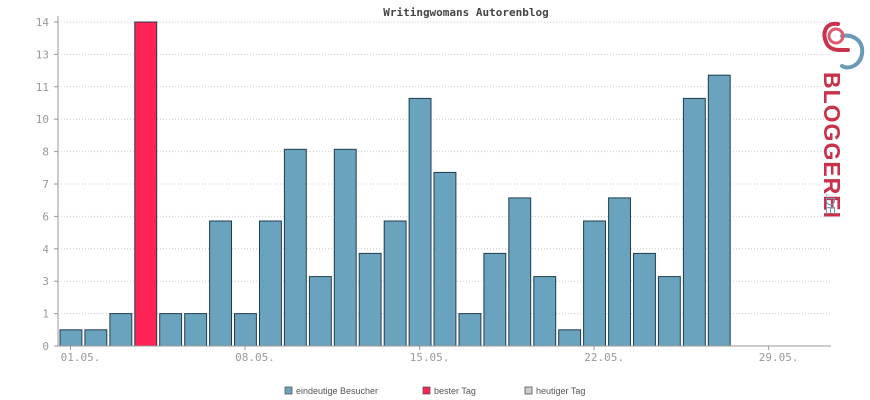 Image resolution: width=870 pixels, height=400 pixels. Describe the element at coordinates (42, 54) in the screenshot. I see `y-tick-label: 13` at that location.